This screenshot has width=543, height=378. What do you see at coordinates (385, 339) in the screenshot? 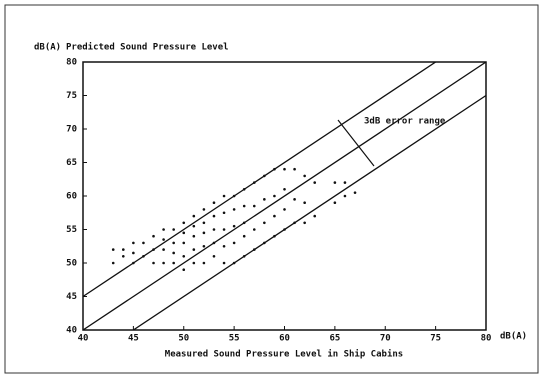
I see `x-tick-label: 70` at bounding box center [385, 339].